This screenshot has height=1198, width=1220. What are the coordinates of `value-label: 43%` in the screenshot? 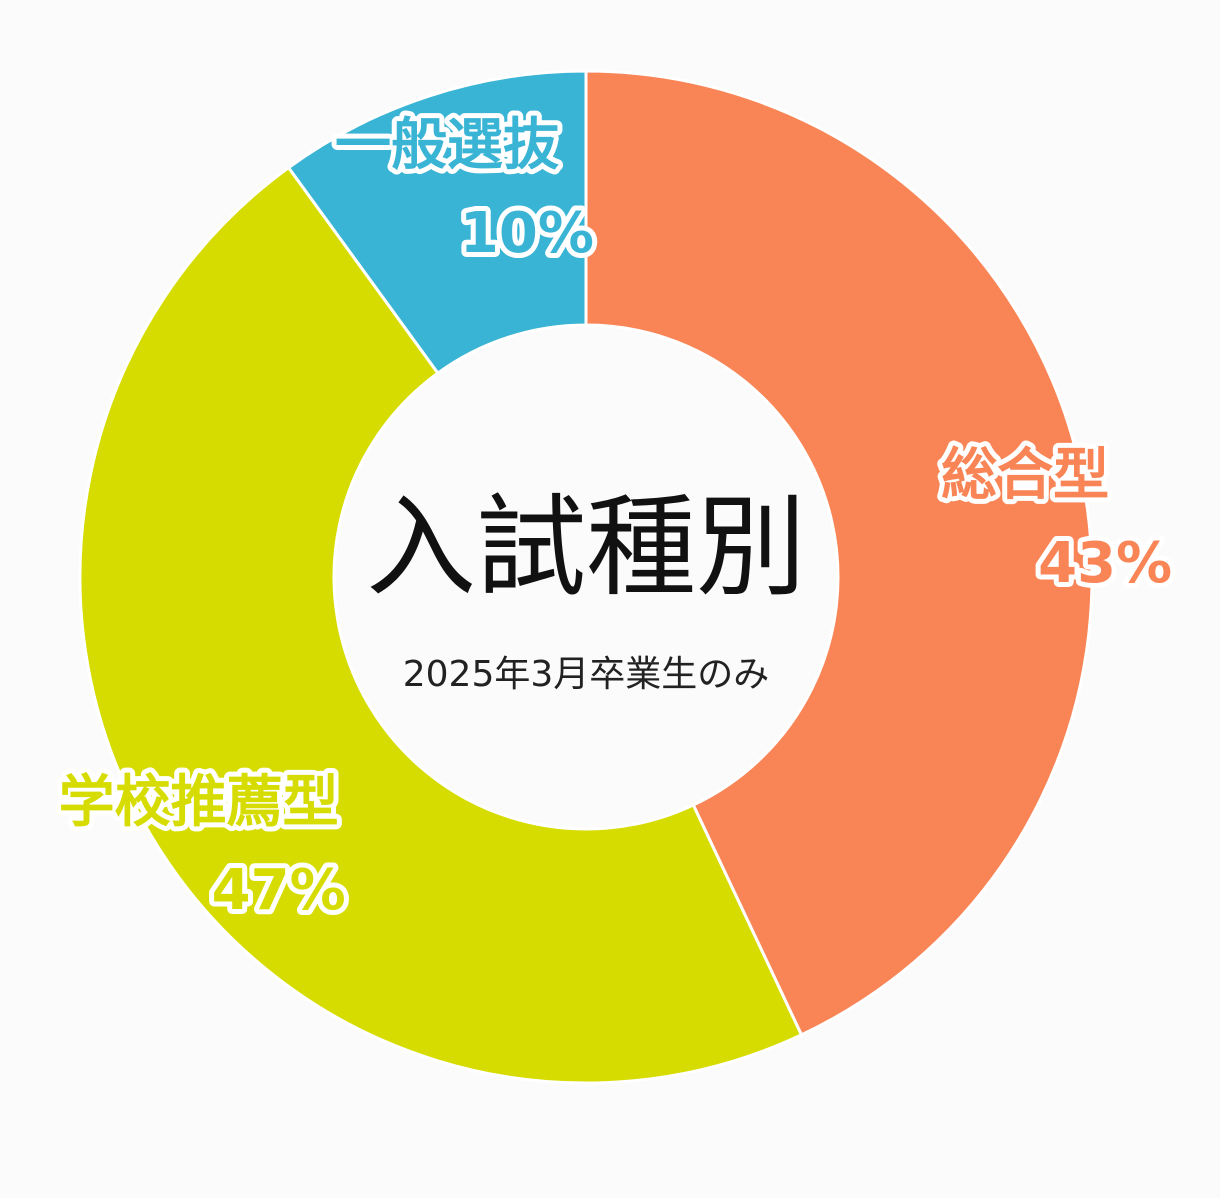 It's located at (1105, 563).